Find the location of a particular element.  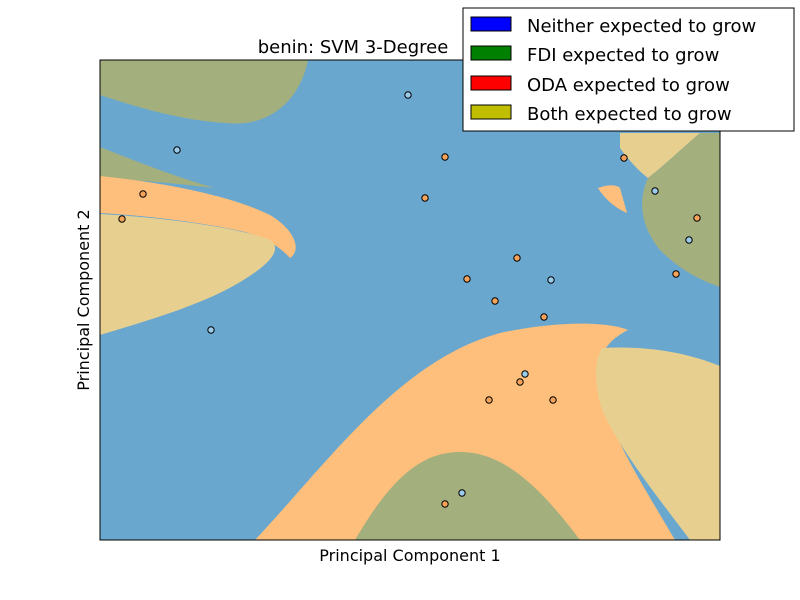

chart-title: benin: SVM 3-Degree is located at coordinates (353, 47).